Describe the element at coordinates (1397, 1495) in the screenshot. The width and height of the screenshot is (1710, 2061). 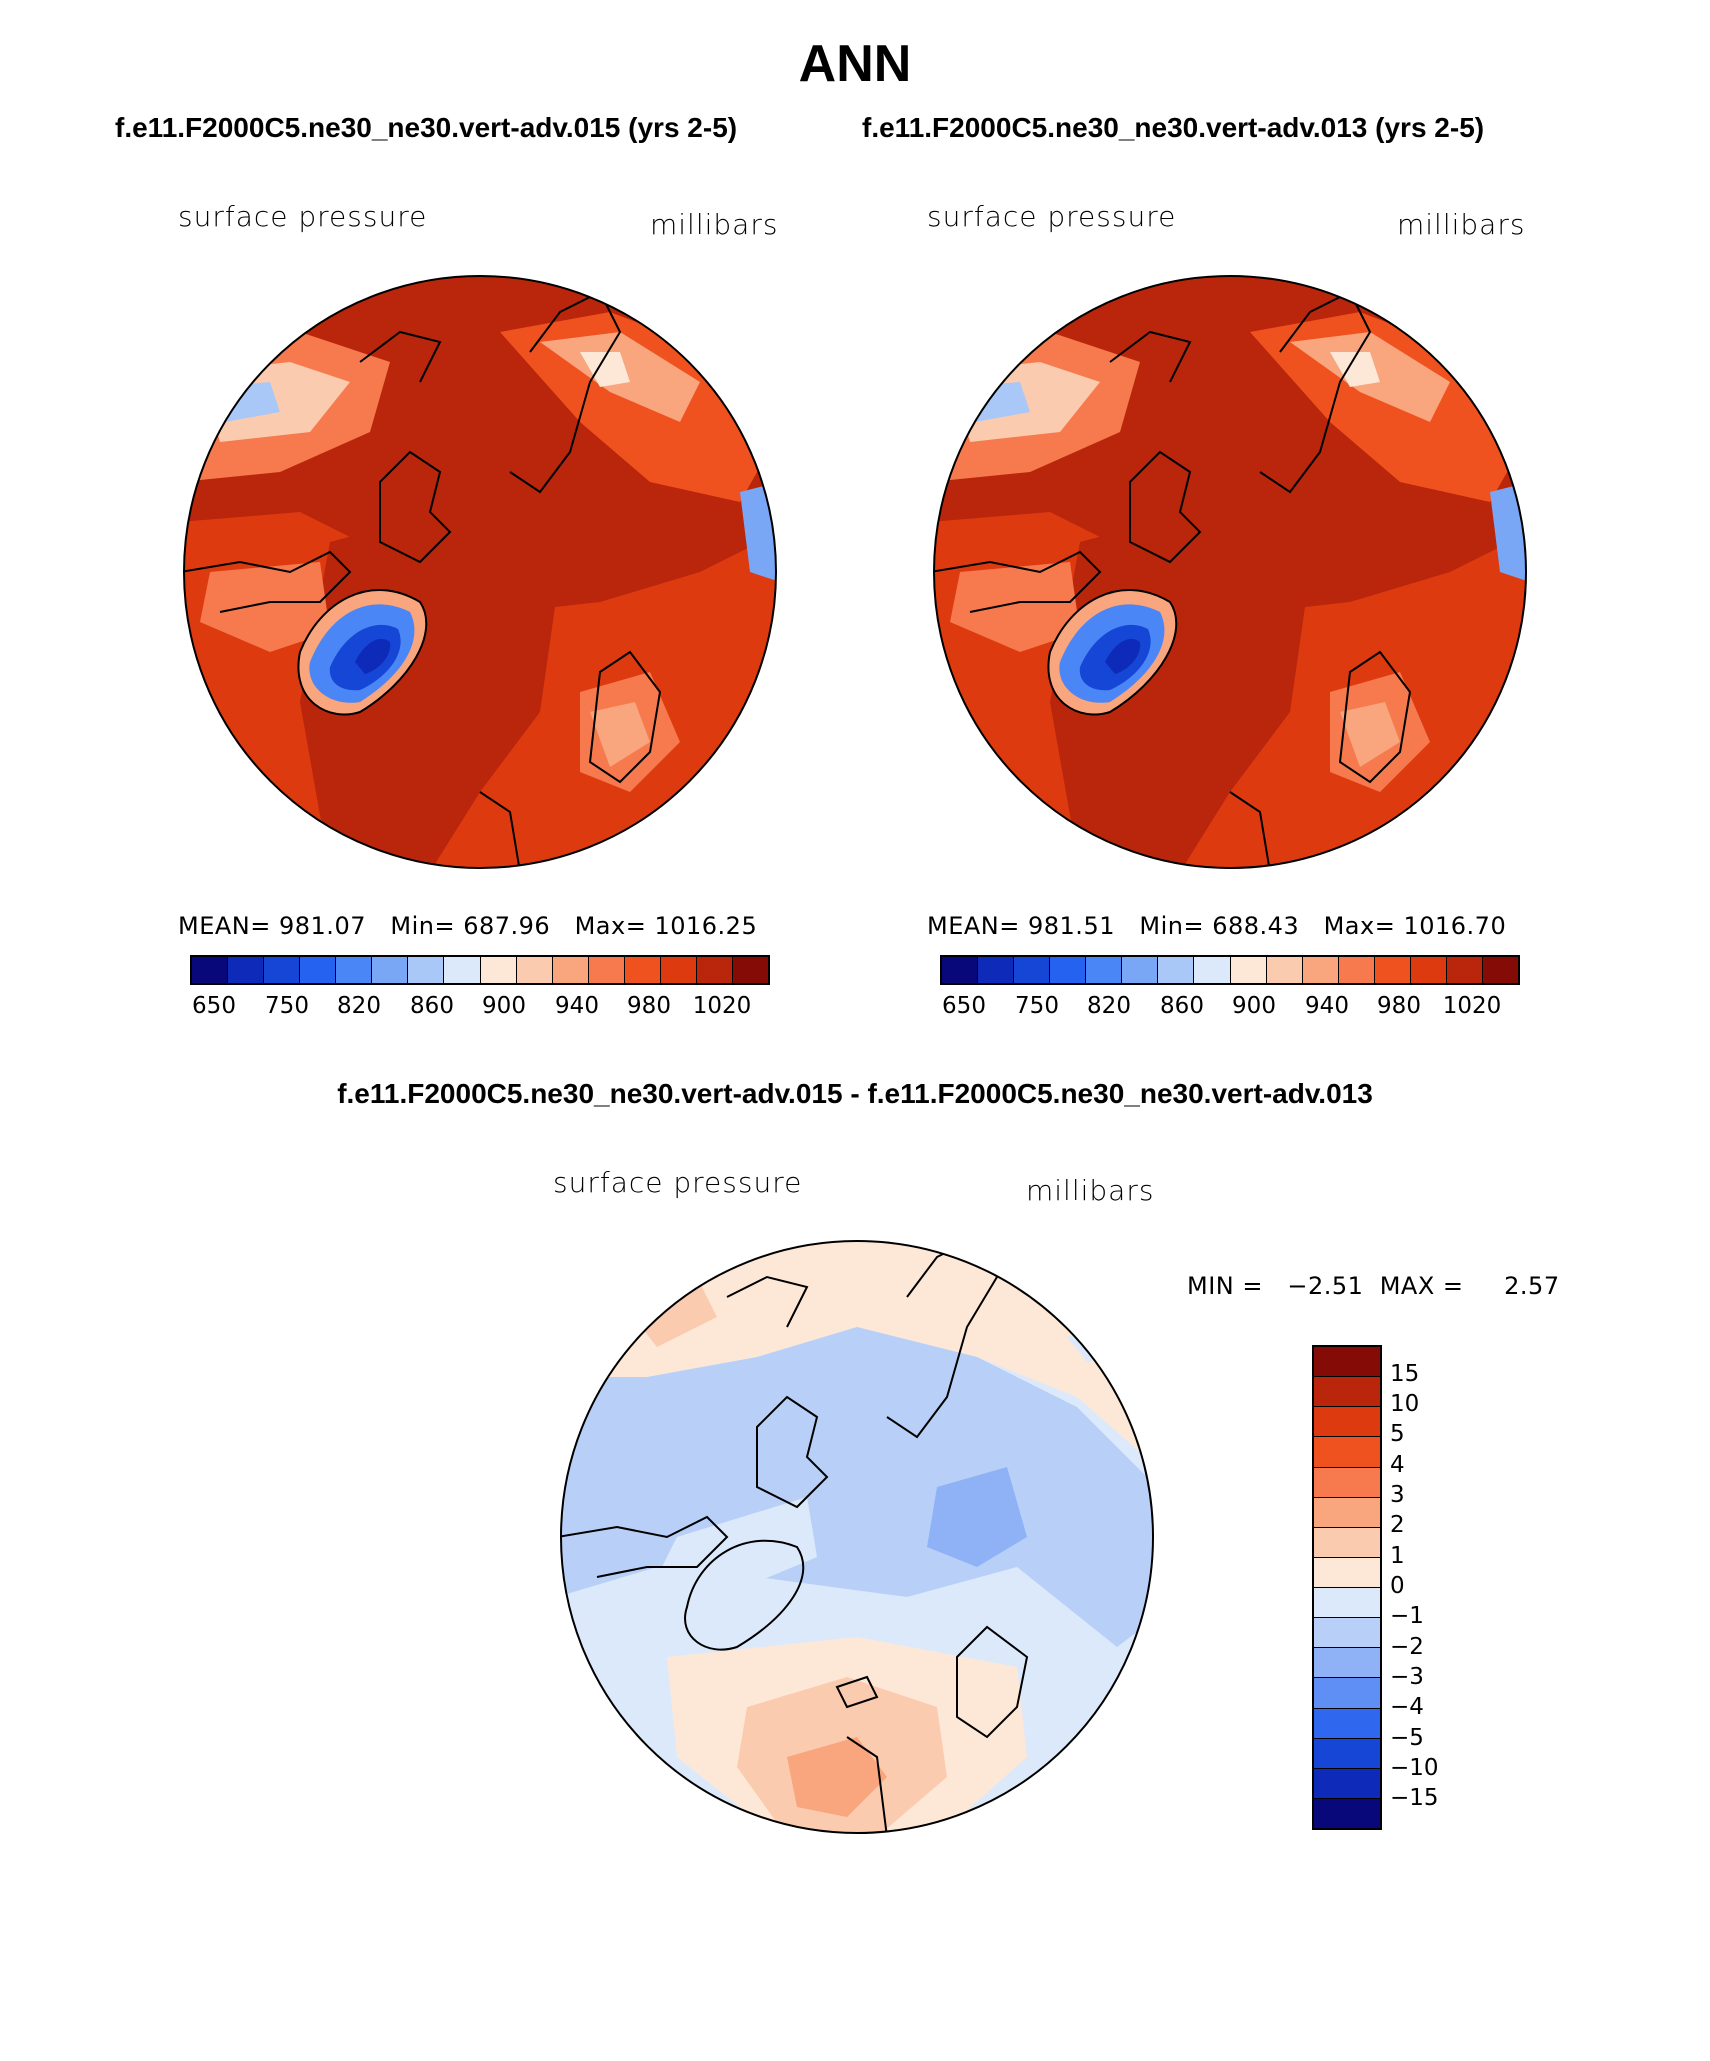
I see `diff-tick: 3` at that location.